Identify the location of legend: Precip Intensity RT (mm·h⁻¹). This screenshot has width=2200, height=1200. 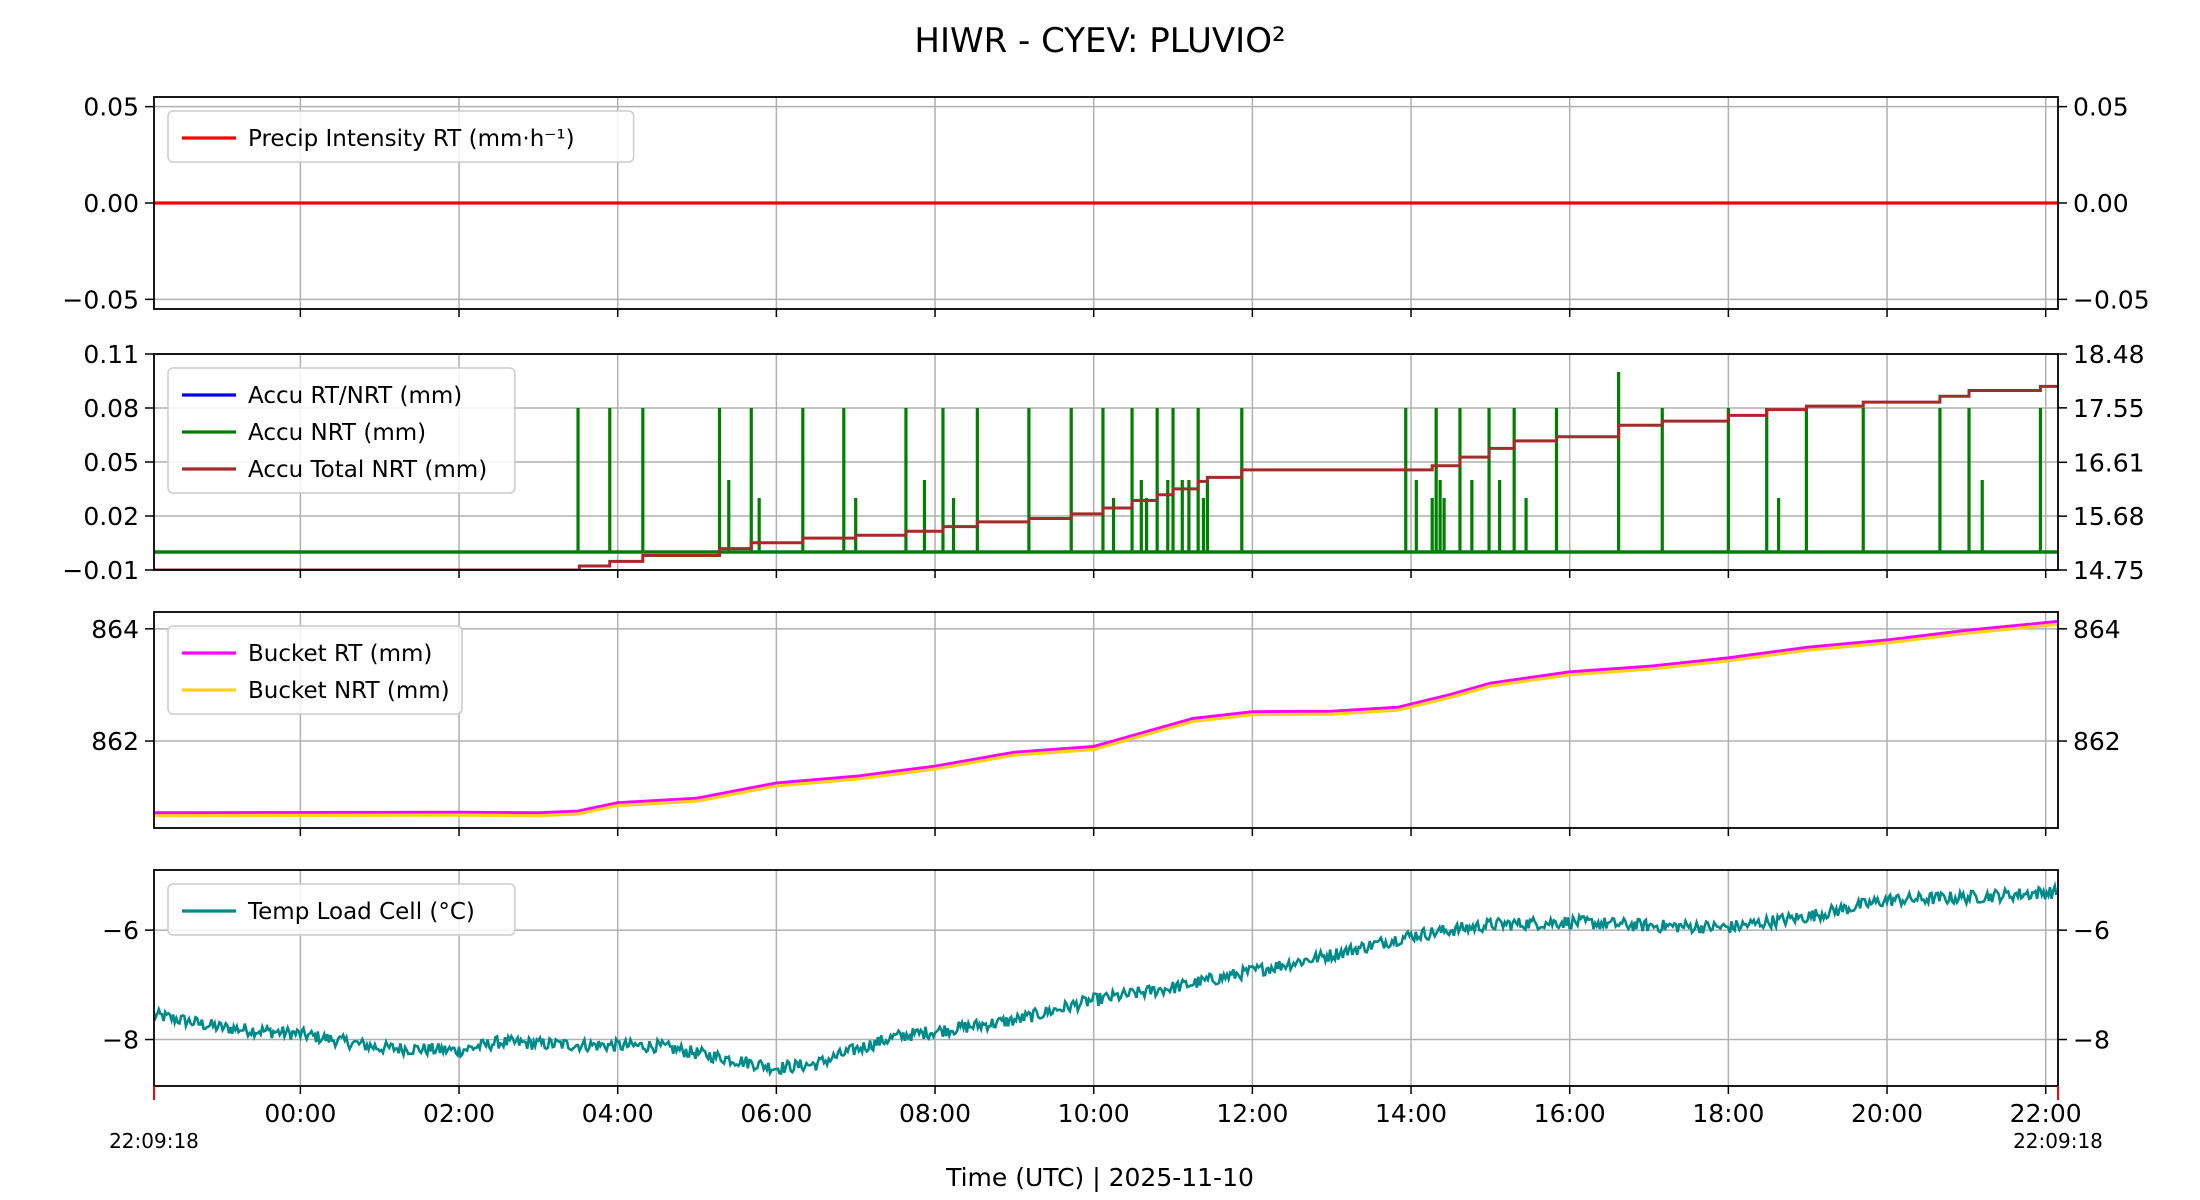
(401, 136).